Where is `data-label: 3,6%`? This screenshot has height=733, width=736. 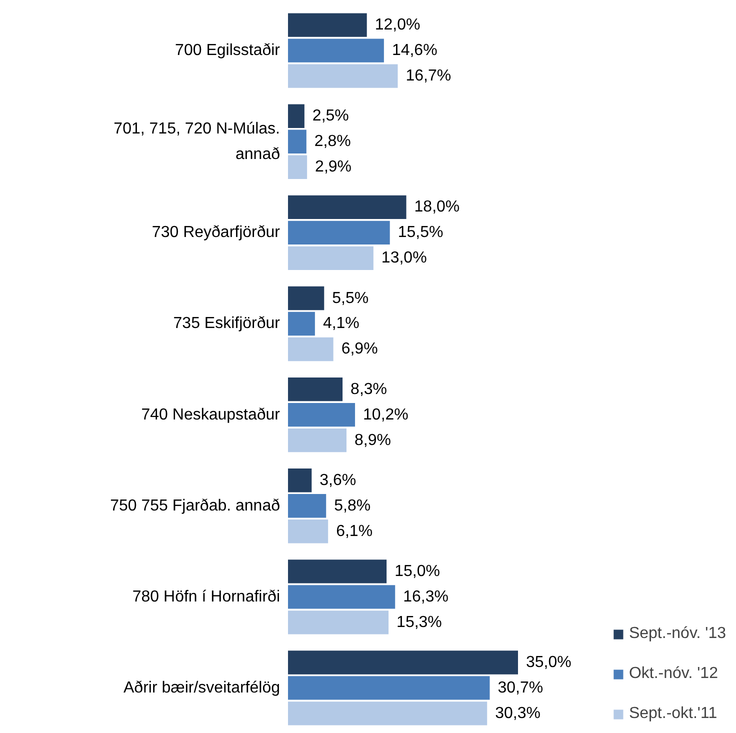
data-label: 3,6% is located at coordinates (338, 480).